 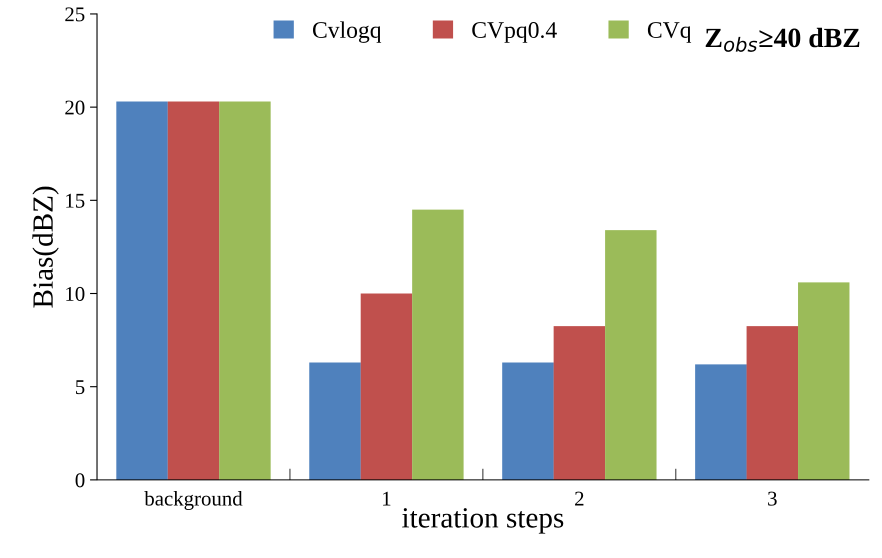 What do you see at coordinates (74, 14) in the screenshot?
I see `y-tick-label: 25` at bounding box center [74, 14].